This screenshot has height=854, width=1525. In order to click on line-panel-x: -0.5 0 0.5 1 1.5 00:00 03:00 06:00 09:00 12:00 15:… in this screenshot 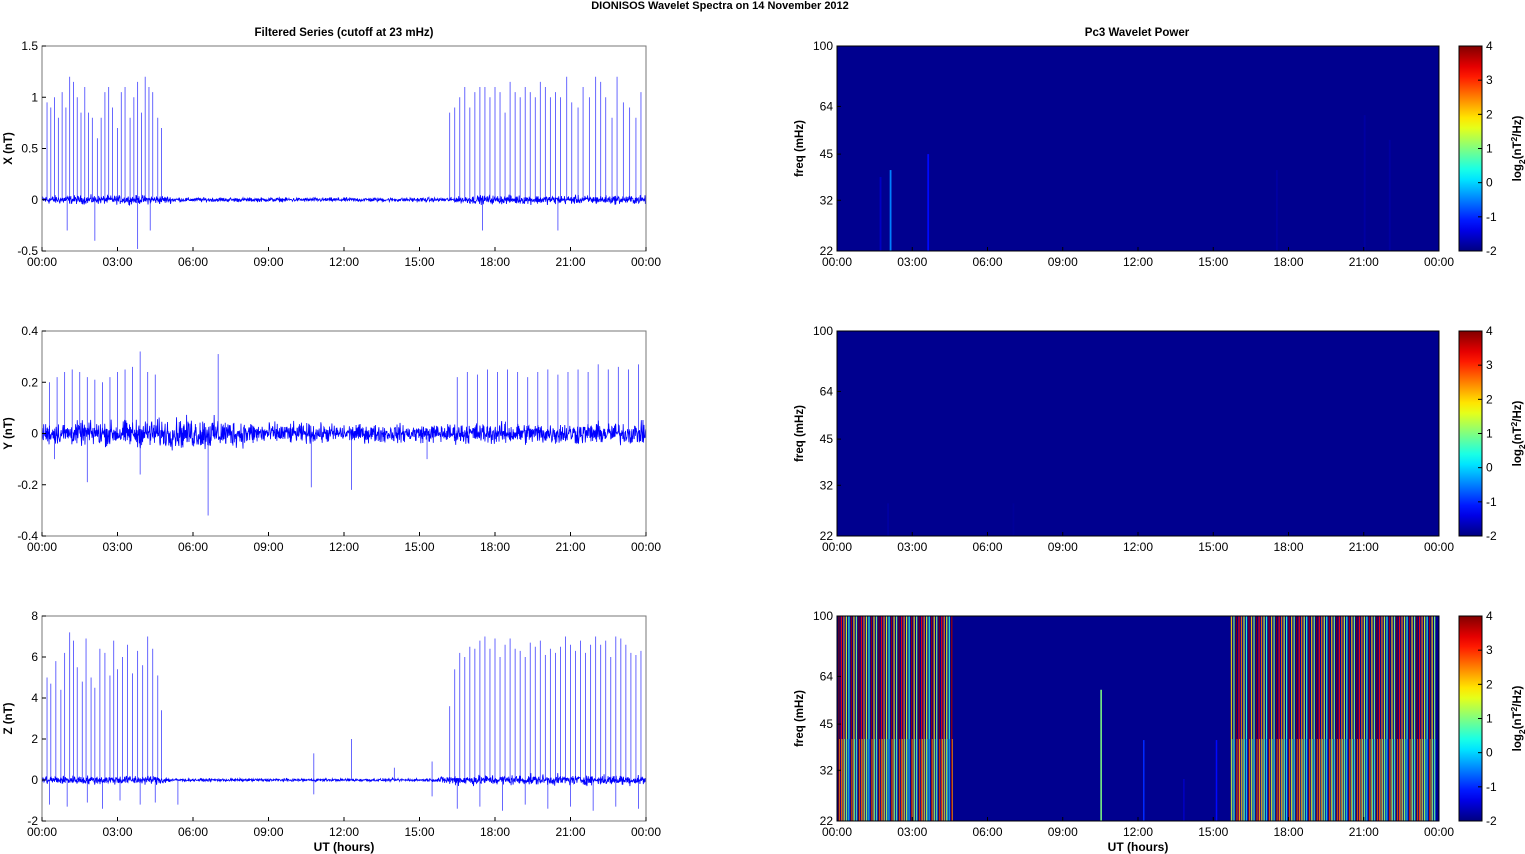, I will do `click(332, 154)`.